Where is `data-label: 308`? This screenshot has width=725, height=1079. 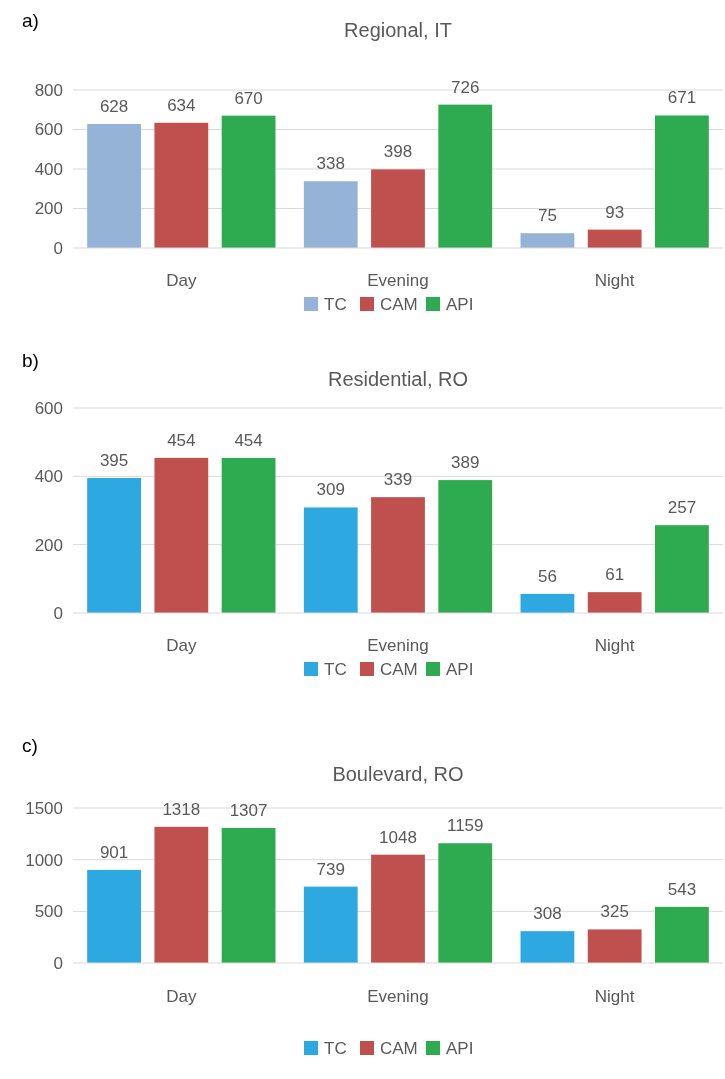 data-label: 308 is located at coordinates (547, 914).